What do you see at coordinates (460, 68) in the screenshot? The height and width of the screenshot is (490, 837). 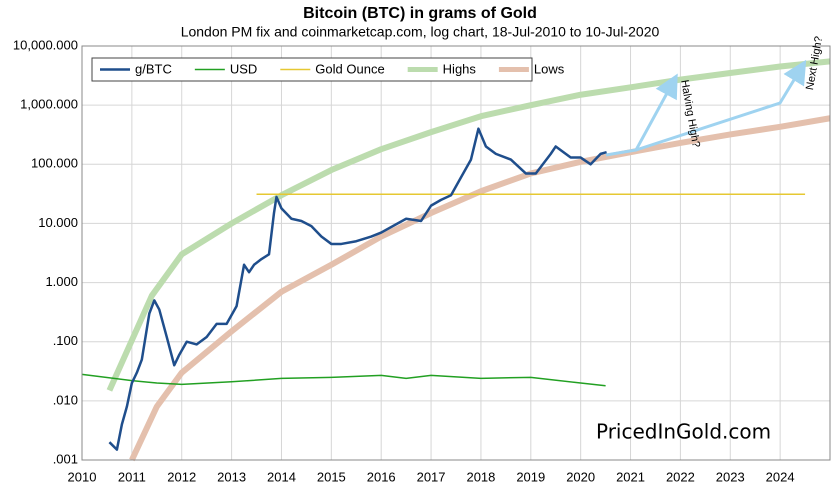 I see `legend-label: Highs` at bounding box center [460, 68].